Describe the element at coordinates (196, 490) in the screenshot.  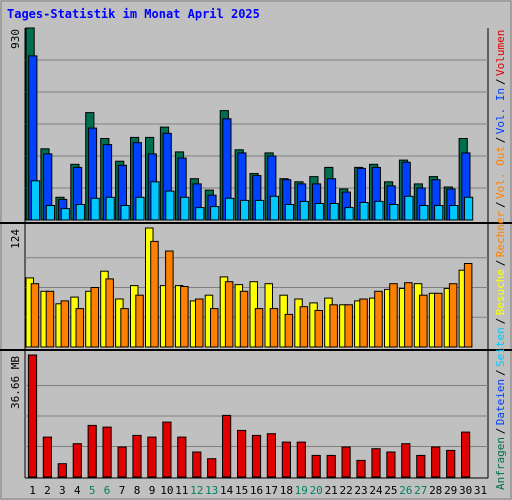
I see `x-tick-label: 12` at that location.